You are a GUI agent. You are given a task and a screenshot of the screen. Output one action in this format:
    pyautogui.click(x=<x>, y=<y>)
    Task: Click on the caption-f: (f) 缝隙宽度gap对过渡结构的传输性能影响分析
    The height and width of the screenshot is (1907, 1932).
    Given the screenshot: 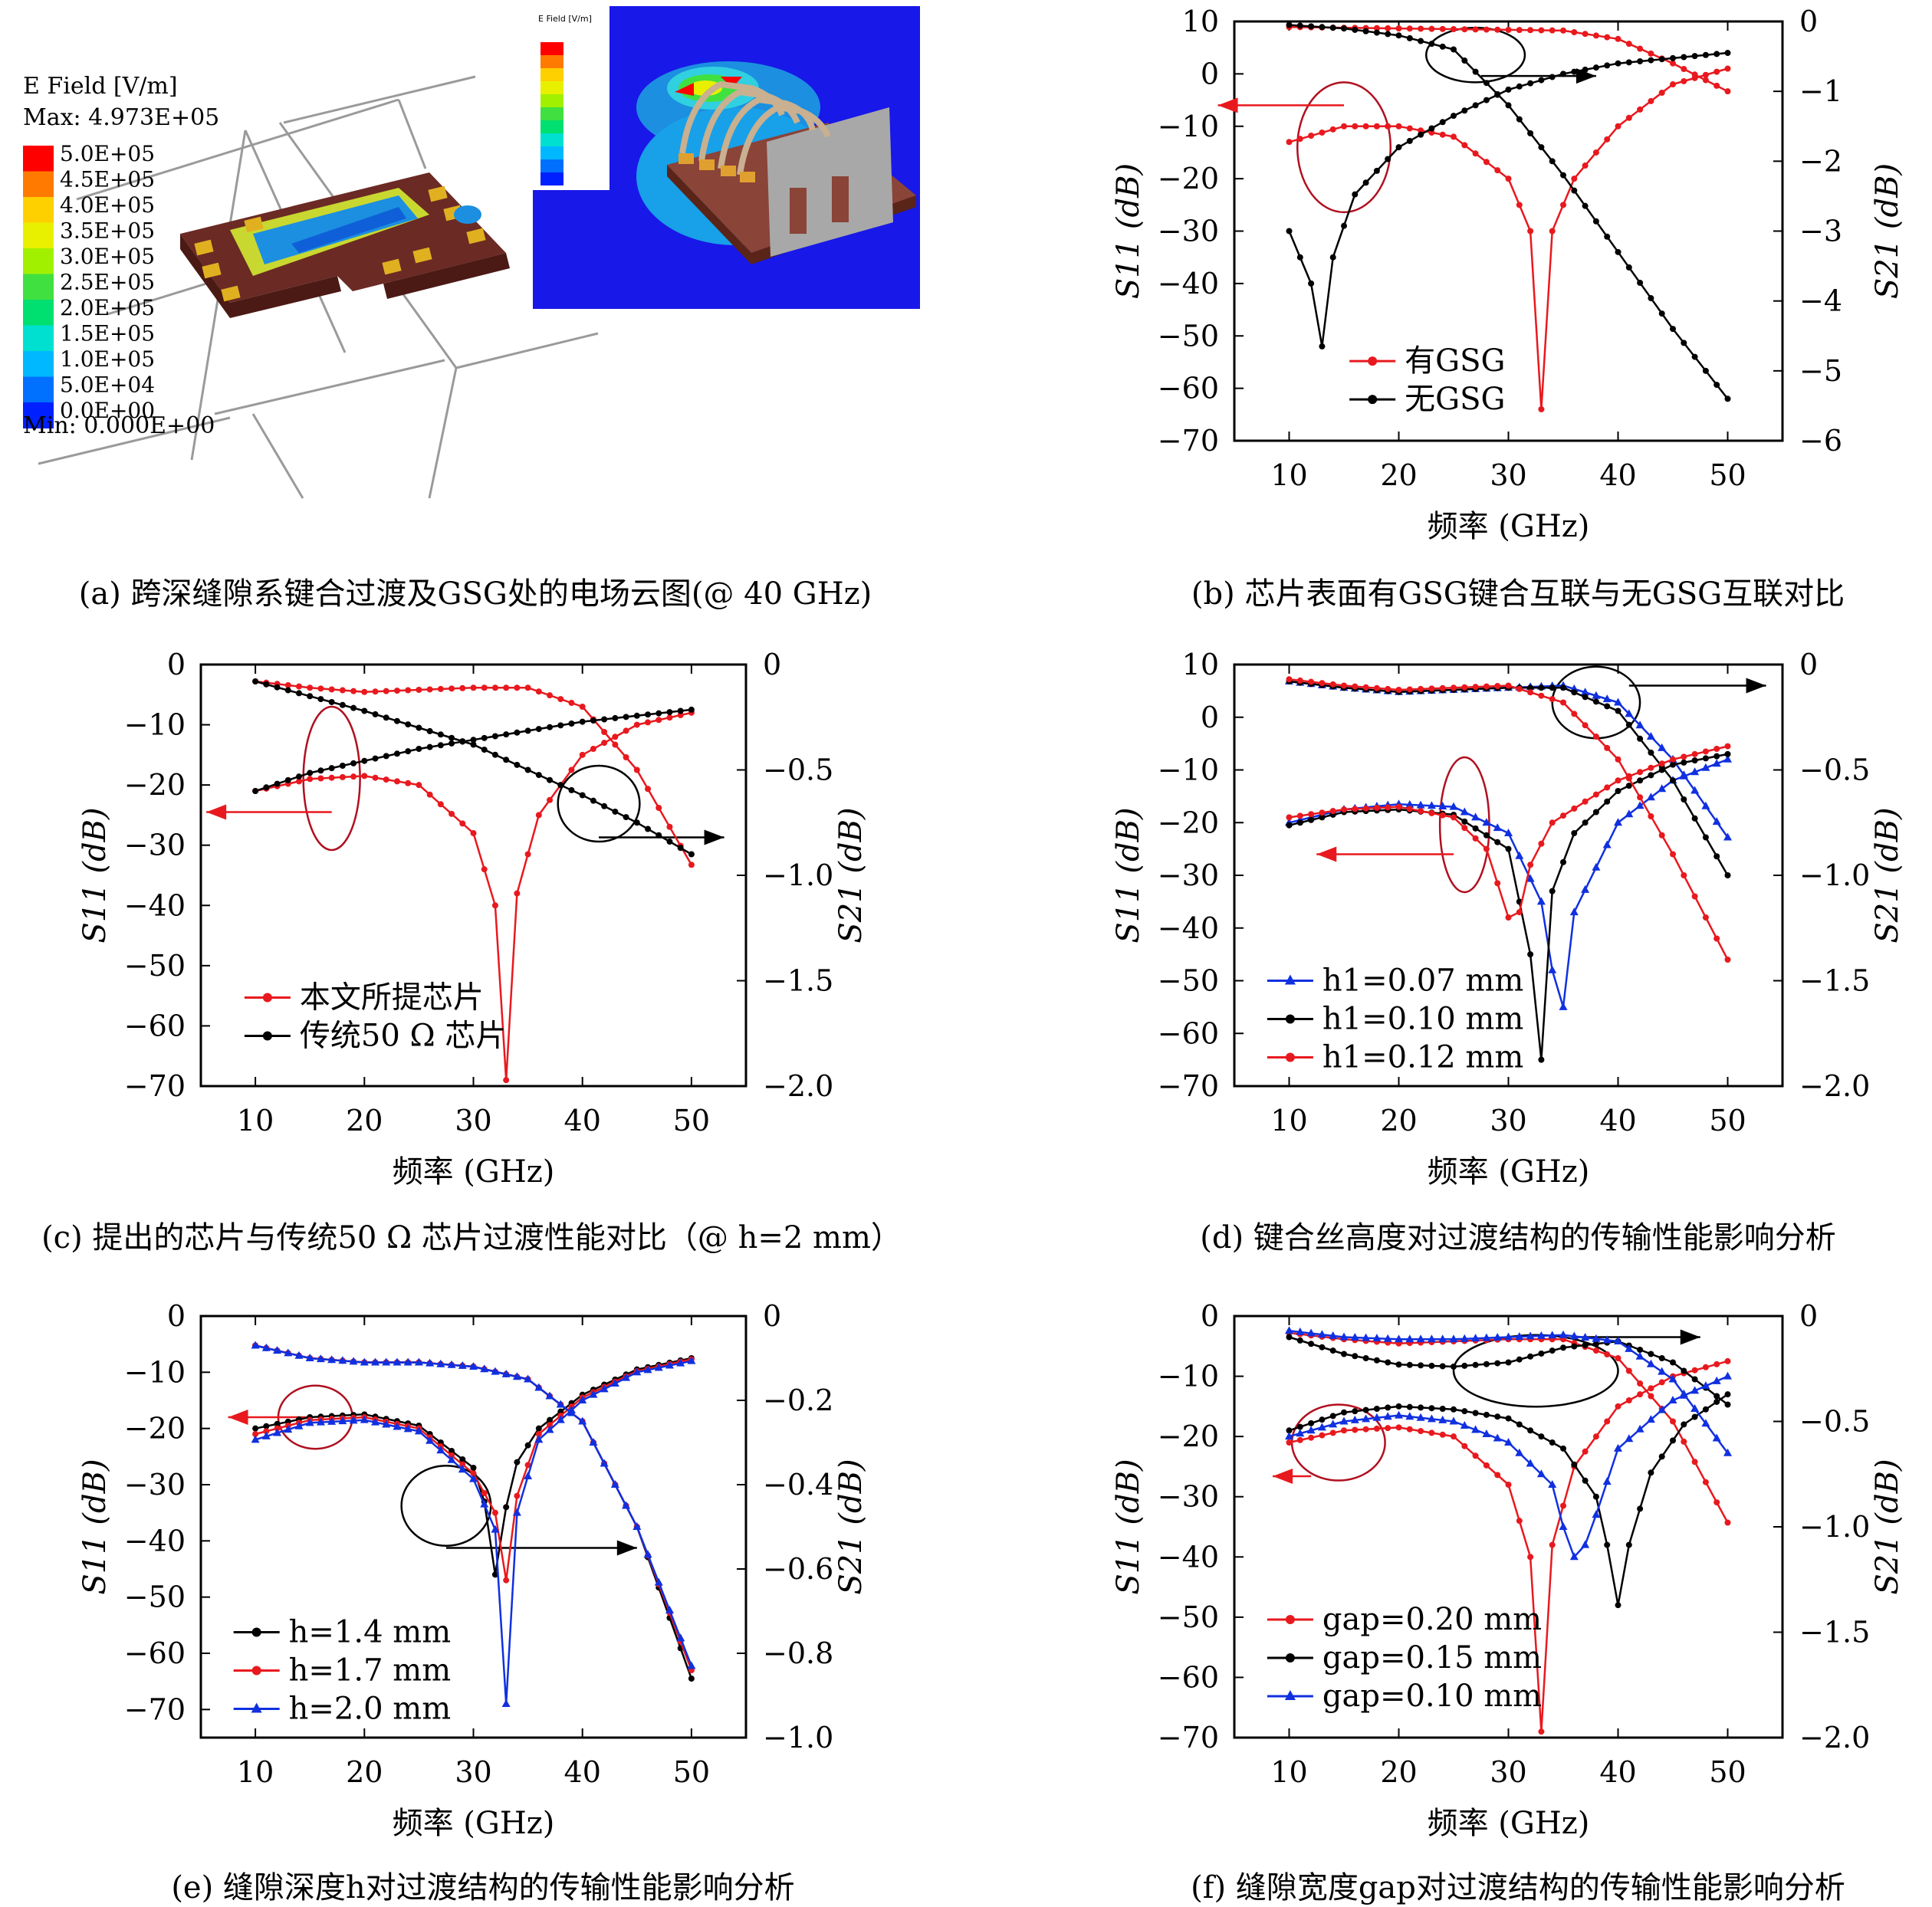 What is the action you would take?
    pyautogui.click(x=1518, y=1887)
    